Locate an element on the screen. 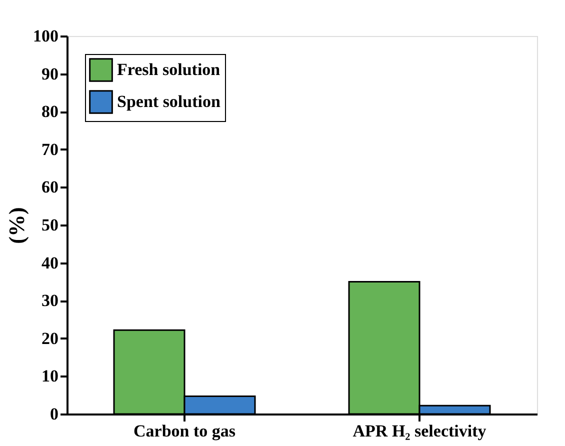 The width and height of the screenshot is (565, 446). y-tick-label: 50 is located at coordinates (50, 225).